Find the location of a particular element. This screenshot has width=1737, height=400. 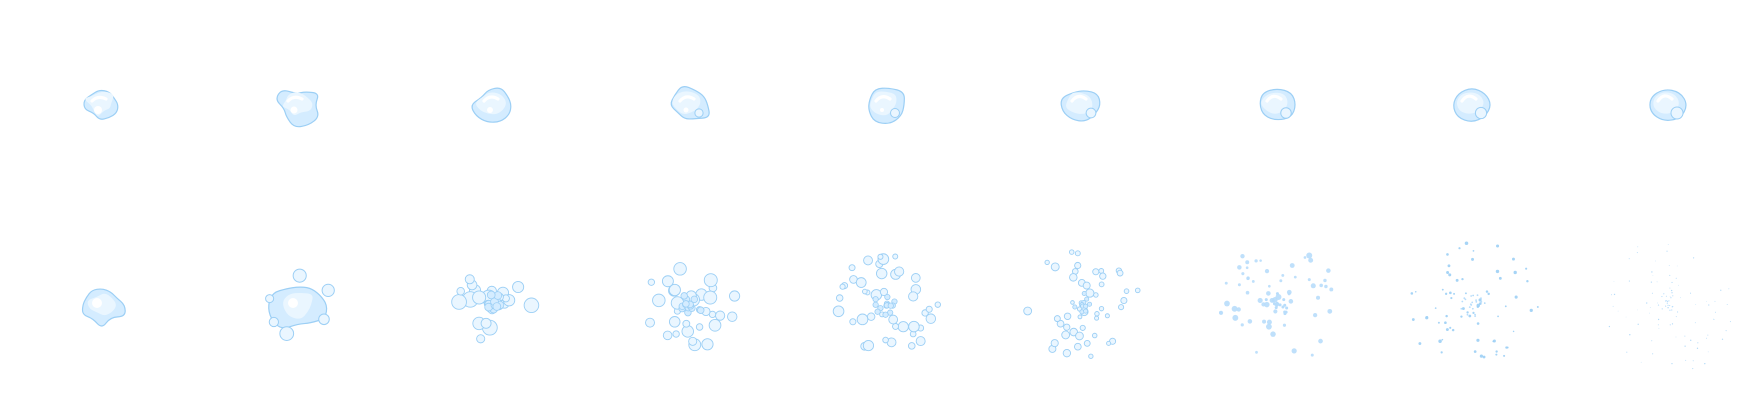

bubble-highlight is located at coordinates (687, 99).